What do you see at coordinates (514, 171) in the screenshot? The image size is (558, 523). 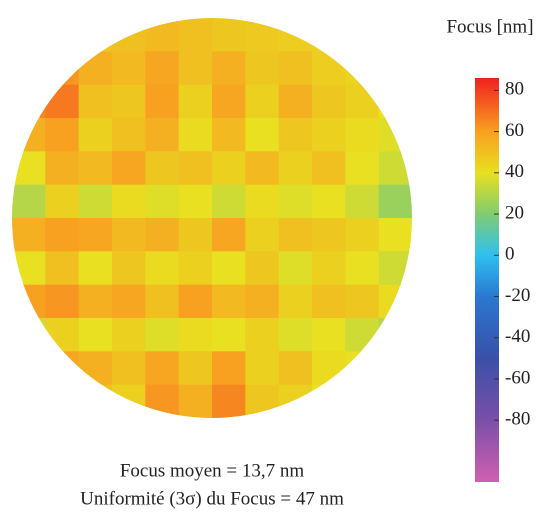 I see `colorbar-tick-label: 40` at bounding box center [514, 171].